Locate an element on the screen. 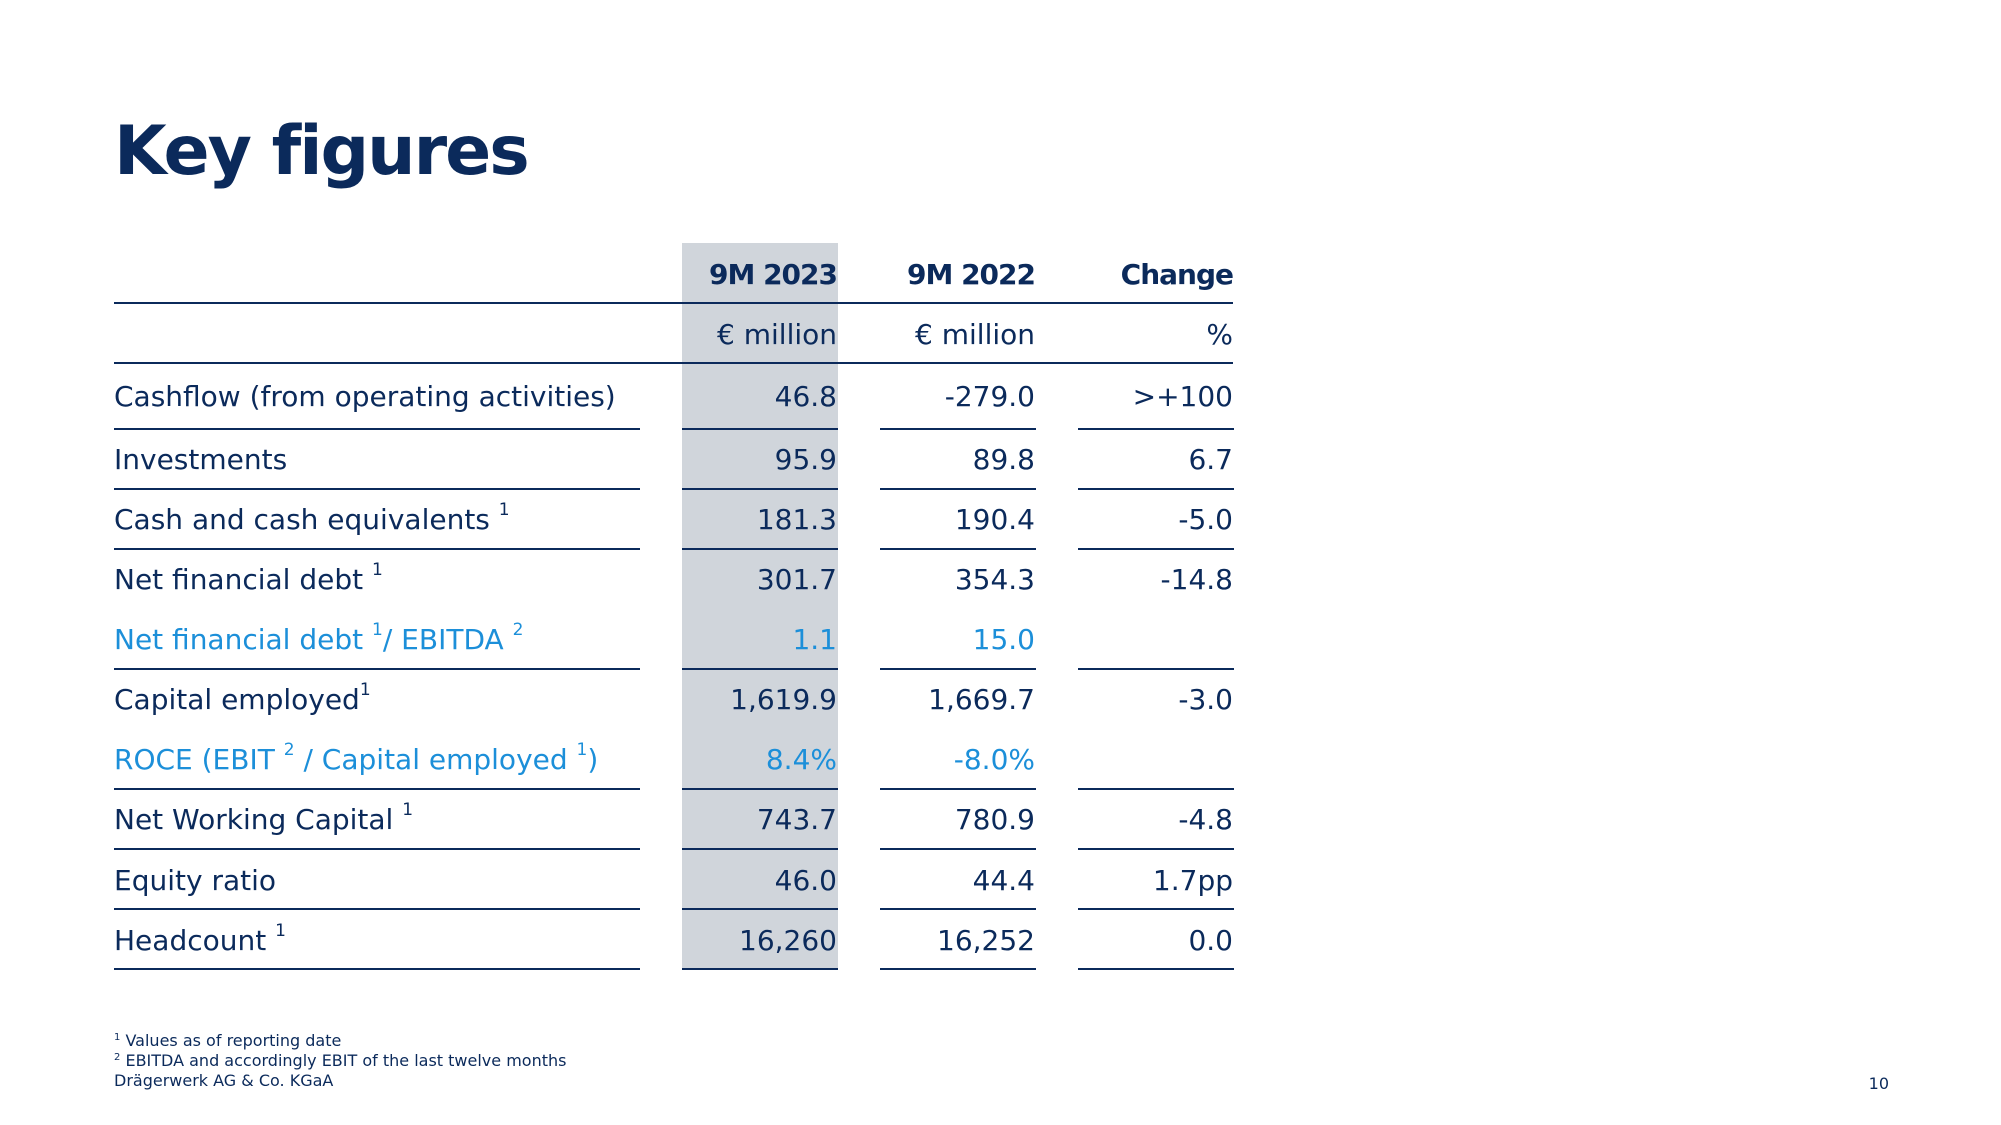 The width and height of the screenshot is (2001, 1125). col-header-9m2022: 9M 2022 is located at coordinates (971, 274).